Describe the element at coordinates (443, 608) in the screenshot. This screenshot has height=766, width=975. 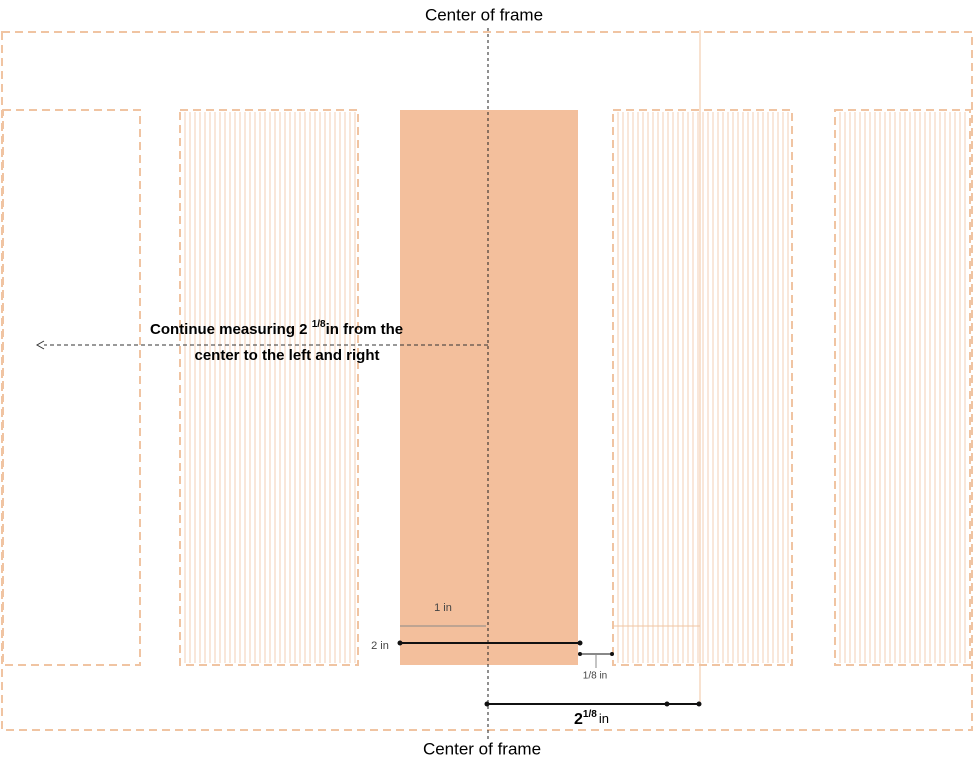
I see `dim-label: 1 in` at that location.